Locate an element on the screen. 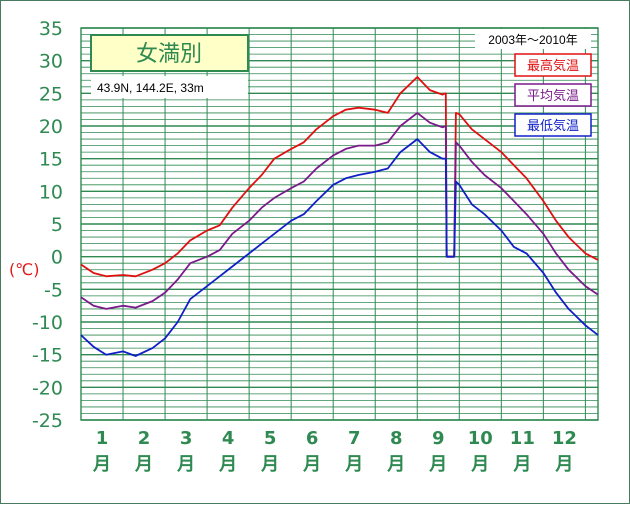  period-label: 2003年～2010年 is located at coordinates (532, 40).